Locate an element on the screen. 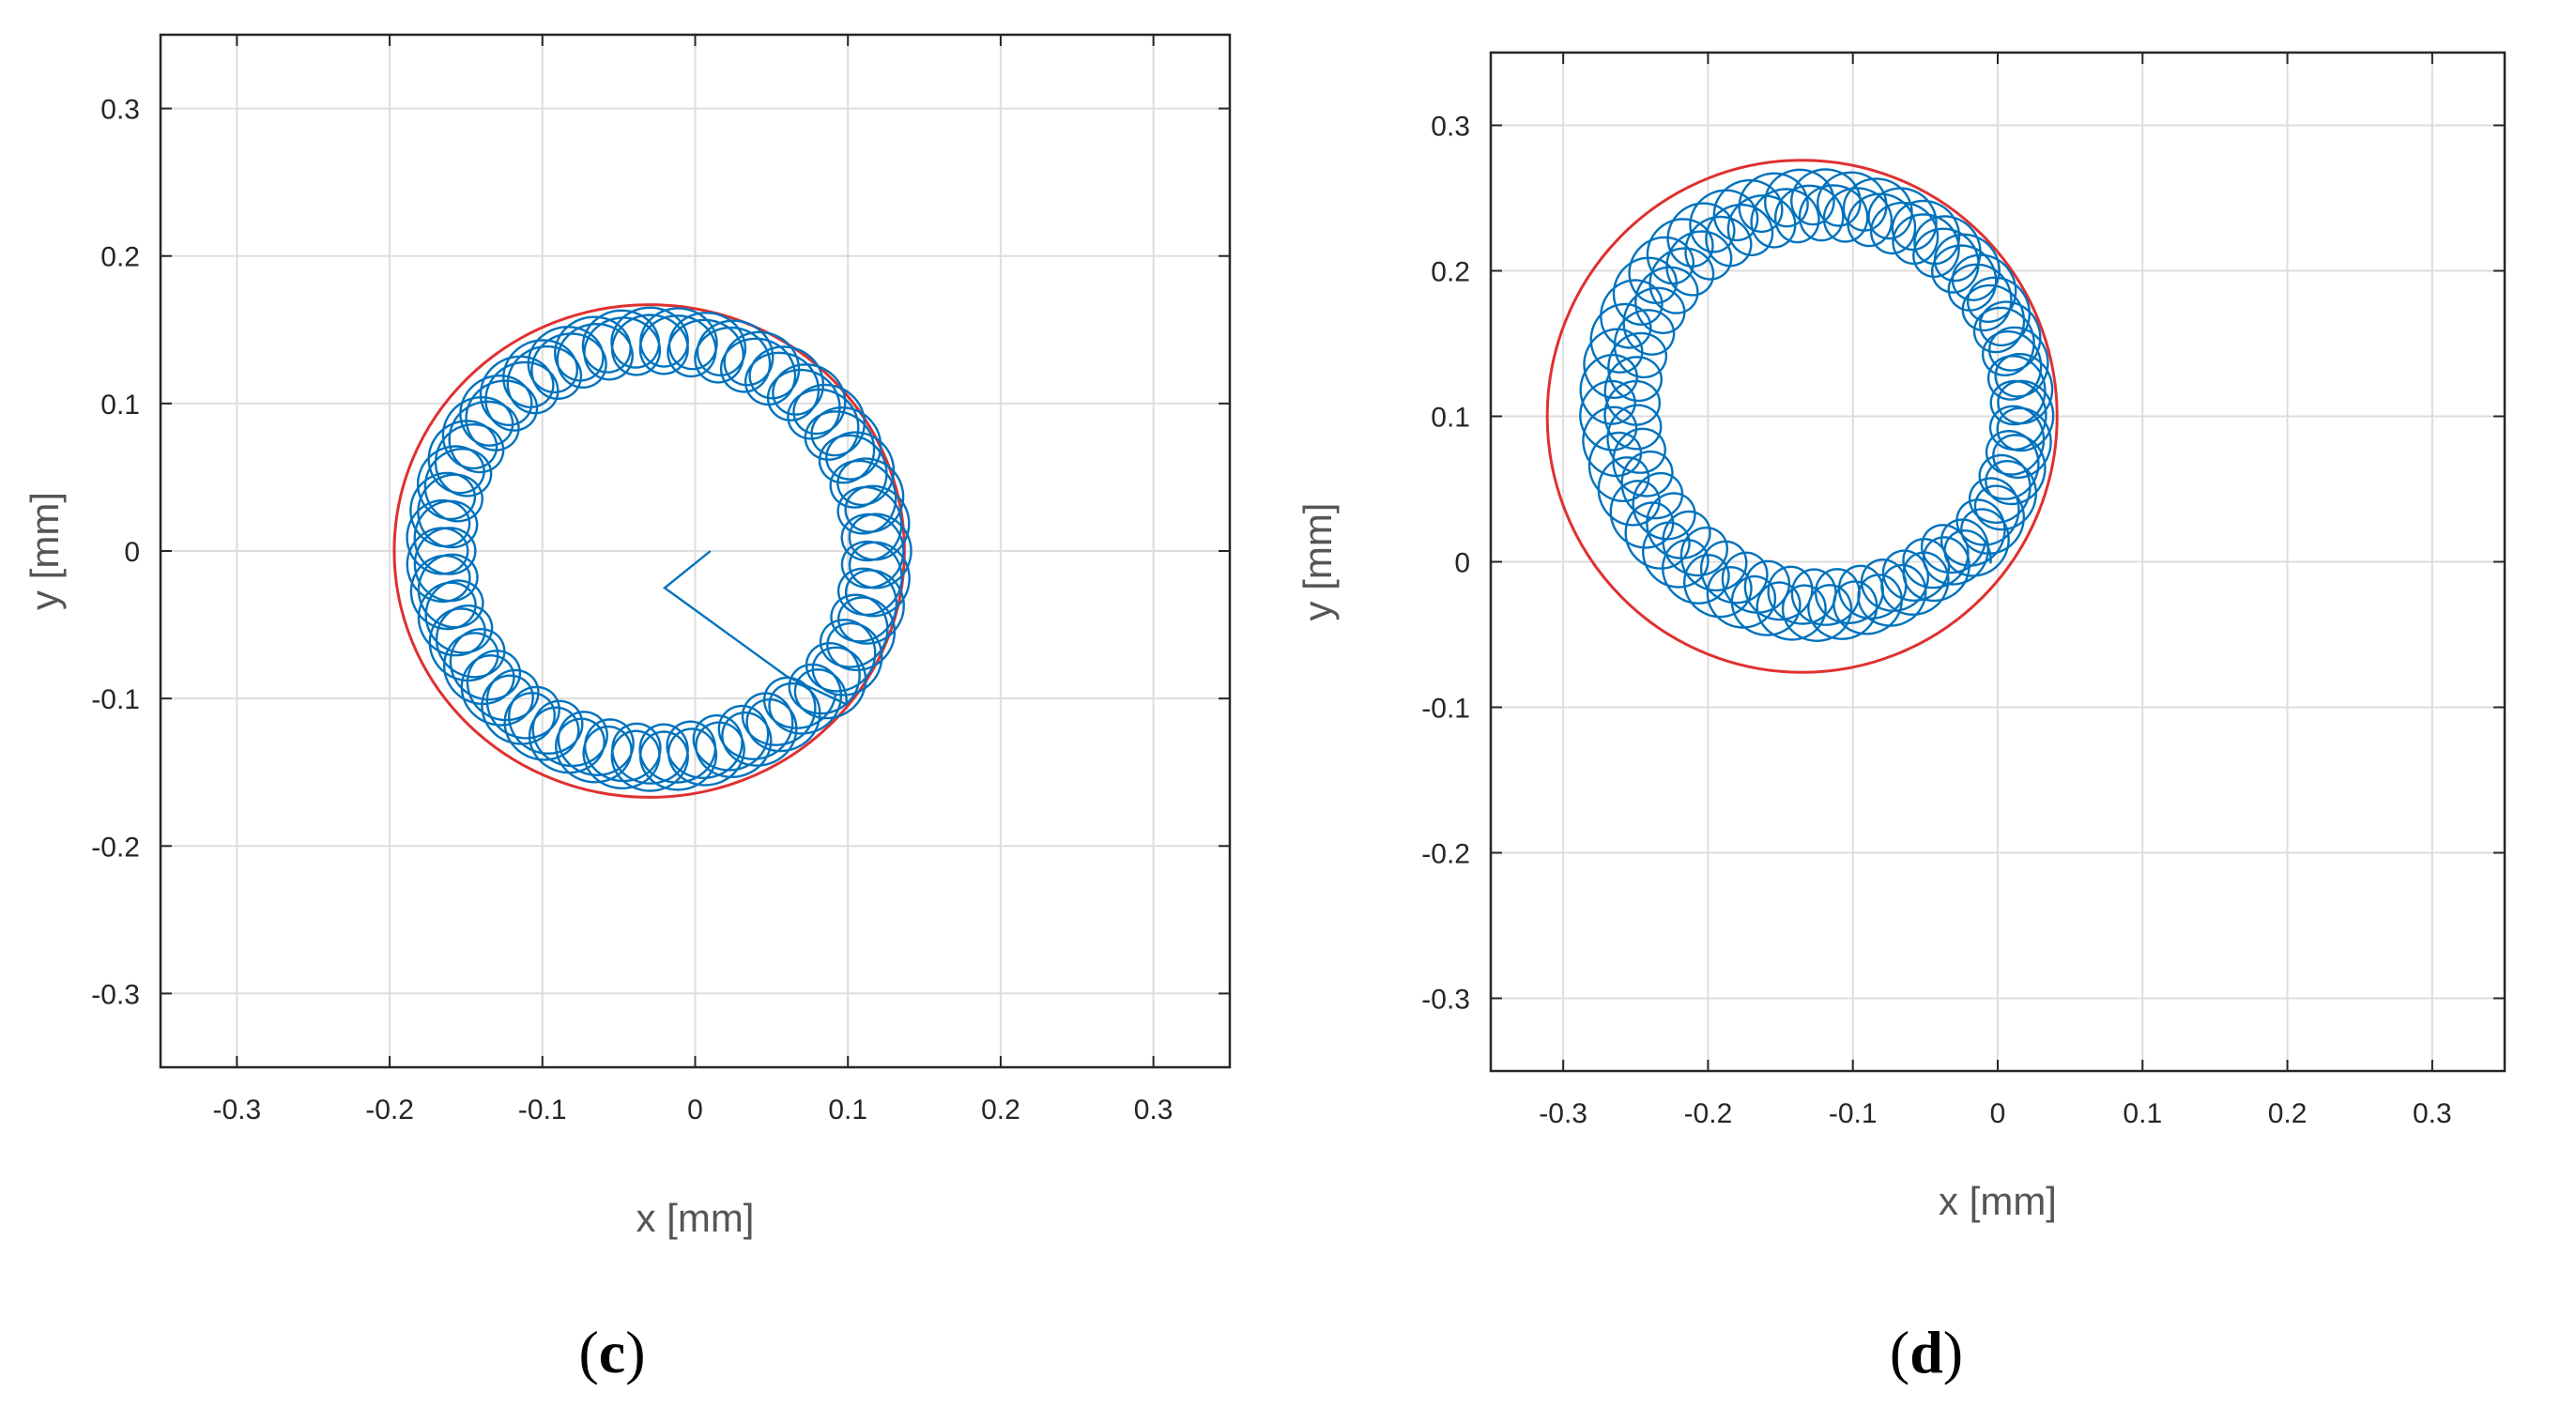 Image resolution: width=2576 pixels, height=1408 pixels. panel-label-c-close: ) is located at coordinates (635, 1352).